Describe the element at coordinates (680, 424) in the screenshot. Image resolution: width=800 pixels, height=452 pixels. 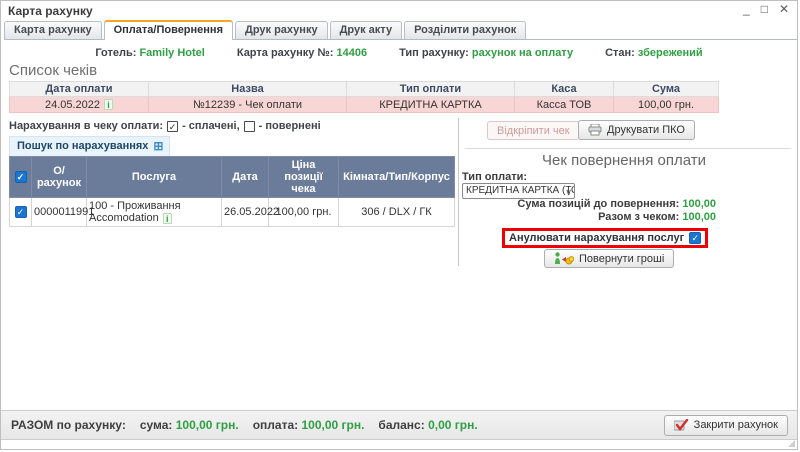
I see `red-check-icon` at that location.